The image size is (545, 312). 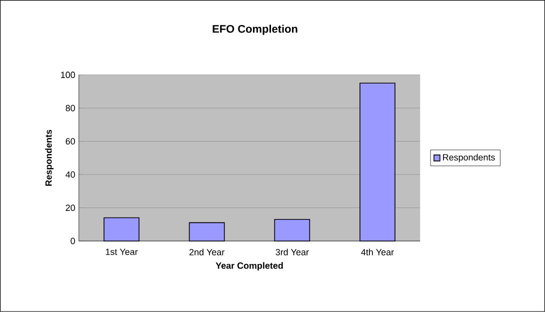 What do you see at coordinates (122, 252) in the screenshot?
I see `x-tick-label: 1st Year` at bounding box center [122, 252].